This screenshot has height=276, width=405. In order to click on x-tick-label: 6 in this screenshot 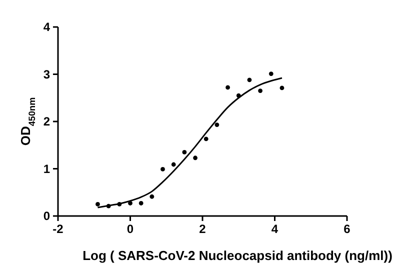, I will do `click(347, 229)`.